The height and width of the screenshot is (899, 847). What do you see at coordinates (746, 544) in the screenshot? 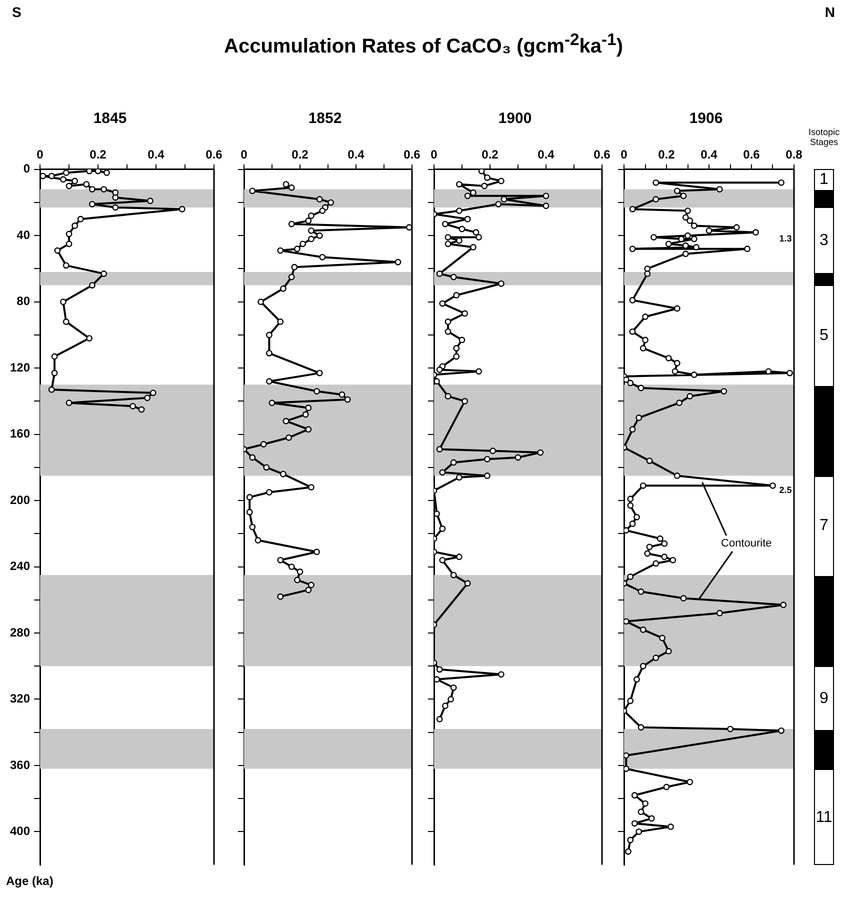
I see `annotation: Contourite` at bounding box center [746, 544].